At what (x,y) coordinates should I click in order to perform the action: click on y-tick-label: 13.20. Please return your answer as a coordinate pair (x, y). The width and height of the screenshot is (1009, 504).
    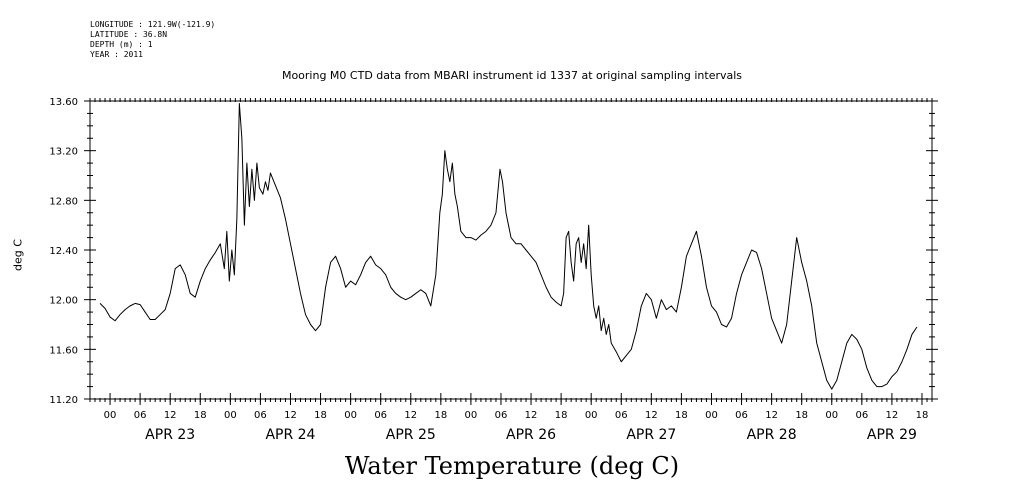
    Looking at the image, I should click on (63, 152).